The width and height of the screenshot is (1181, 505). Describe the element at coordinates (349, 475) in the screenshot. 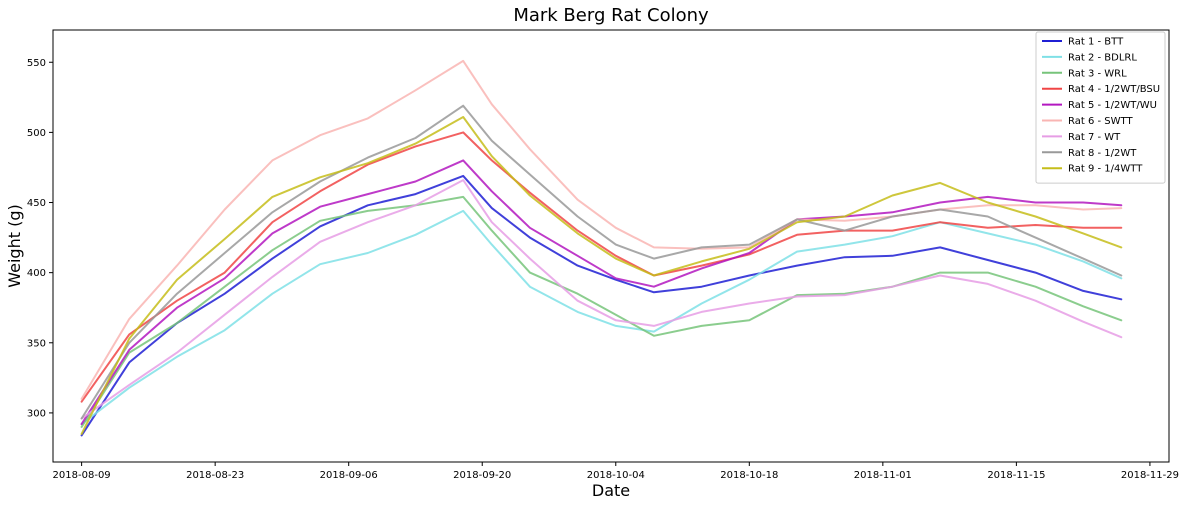

I see `x-tick-label: 2018-09-06` at that location.